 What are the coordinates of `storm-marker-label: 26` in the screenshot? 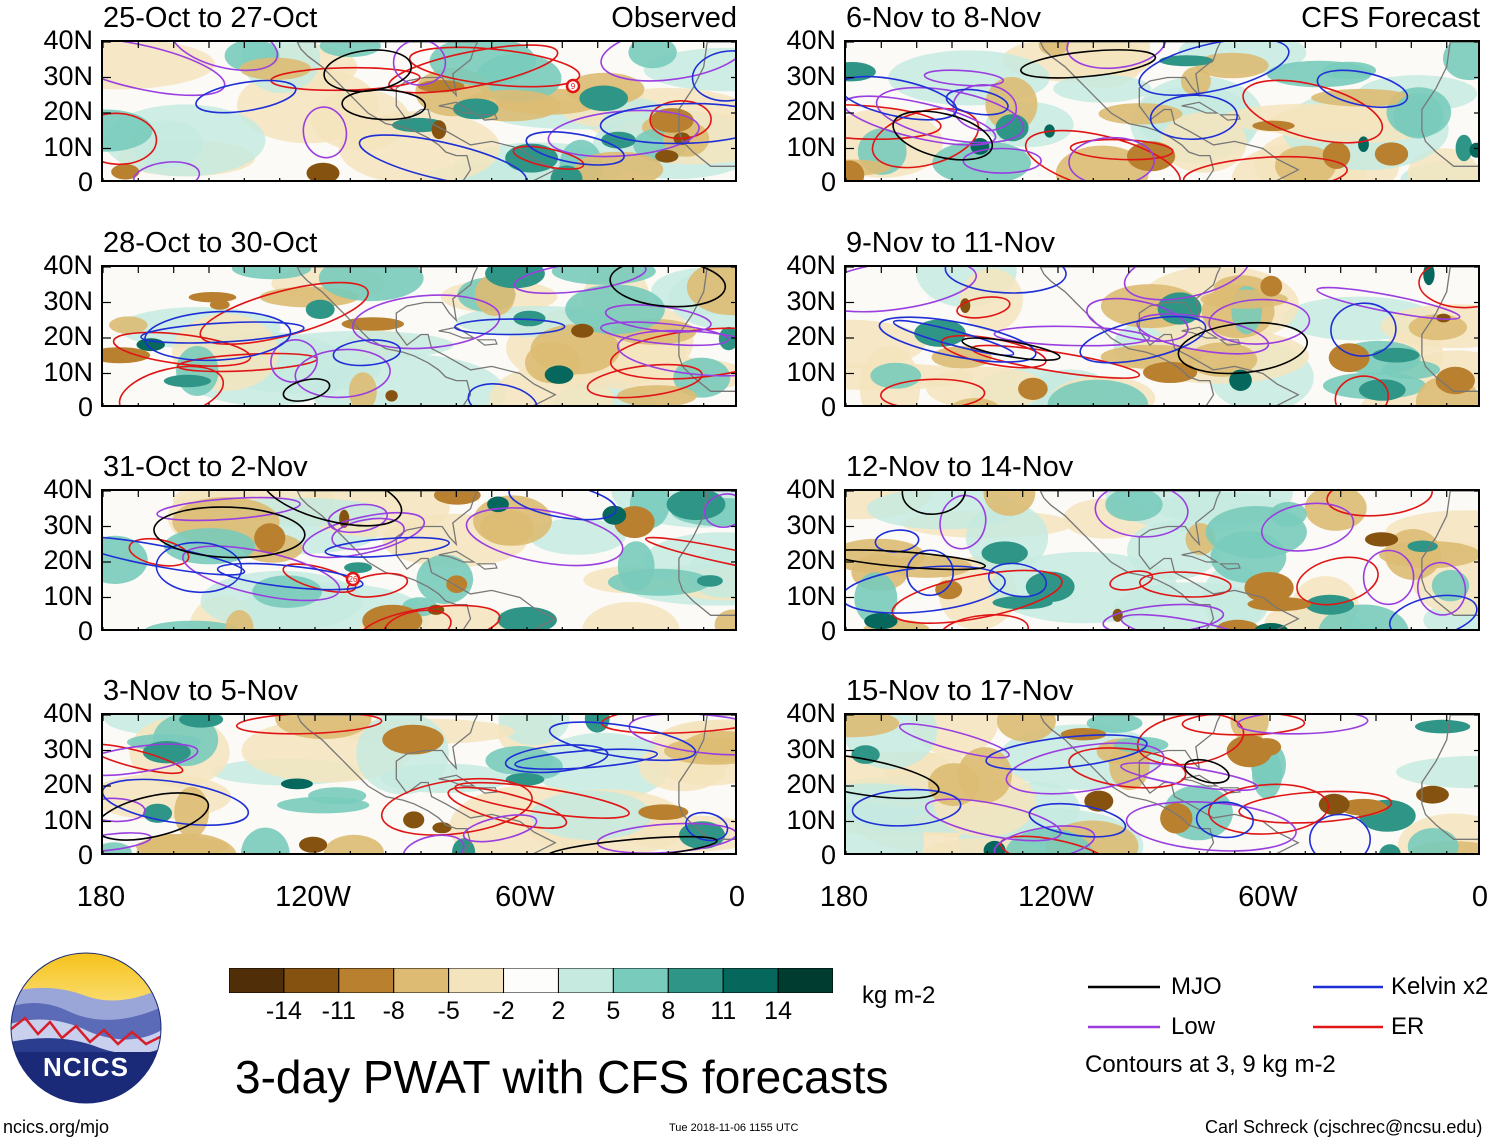 It's located at (353, 579).